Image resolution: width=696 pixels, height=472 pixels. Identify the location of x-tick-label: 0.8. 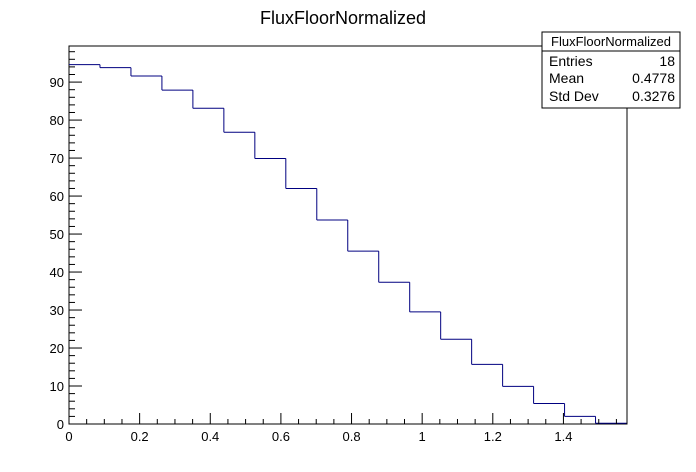
(351, 436).